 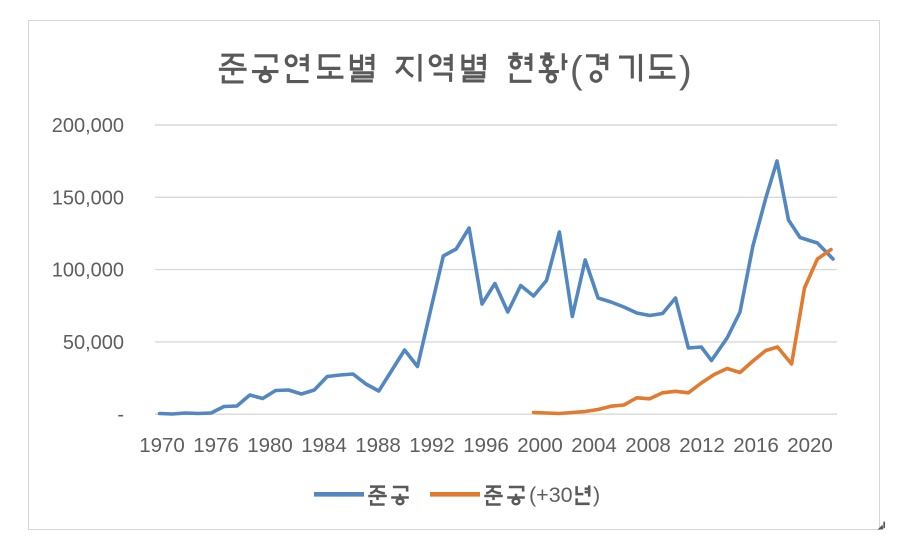 I want to click on svg-text: 2020, so click(x=810, y=445).